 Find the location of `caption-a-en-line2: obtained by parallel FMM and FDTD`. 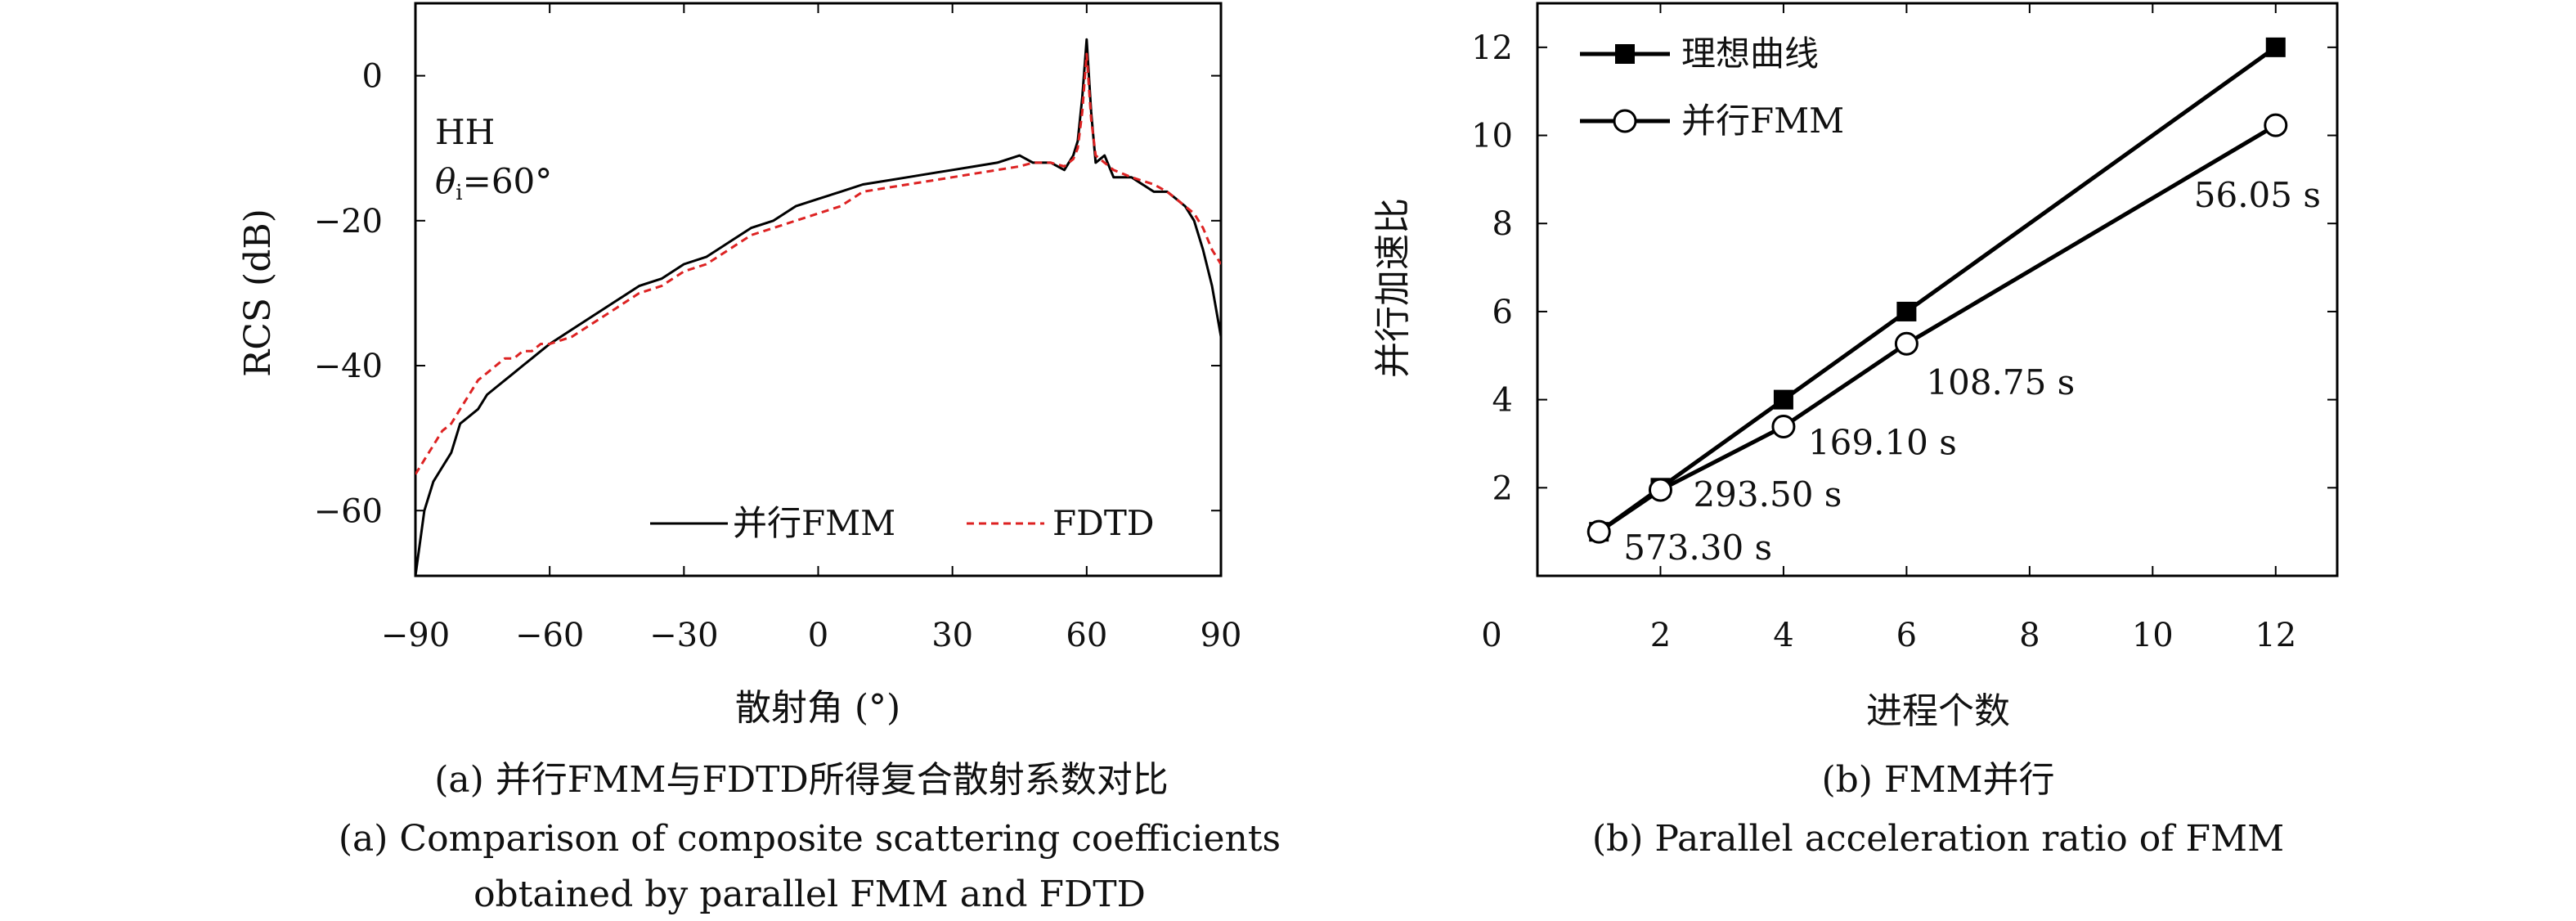

caption-a-en-line2: obtained by parallel FMM and FDTD is located at coordinates (810, 894).